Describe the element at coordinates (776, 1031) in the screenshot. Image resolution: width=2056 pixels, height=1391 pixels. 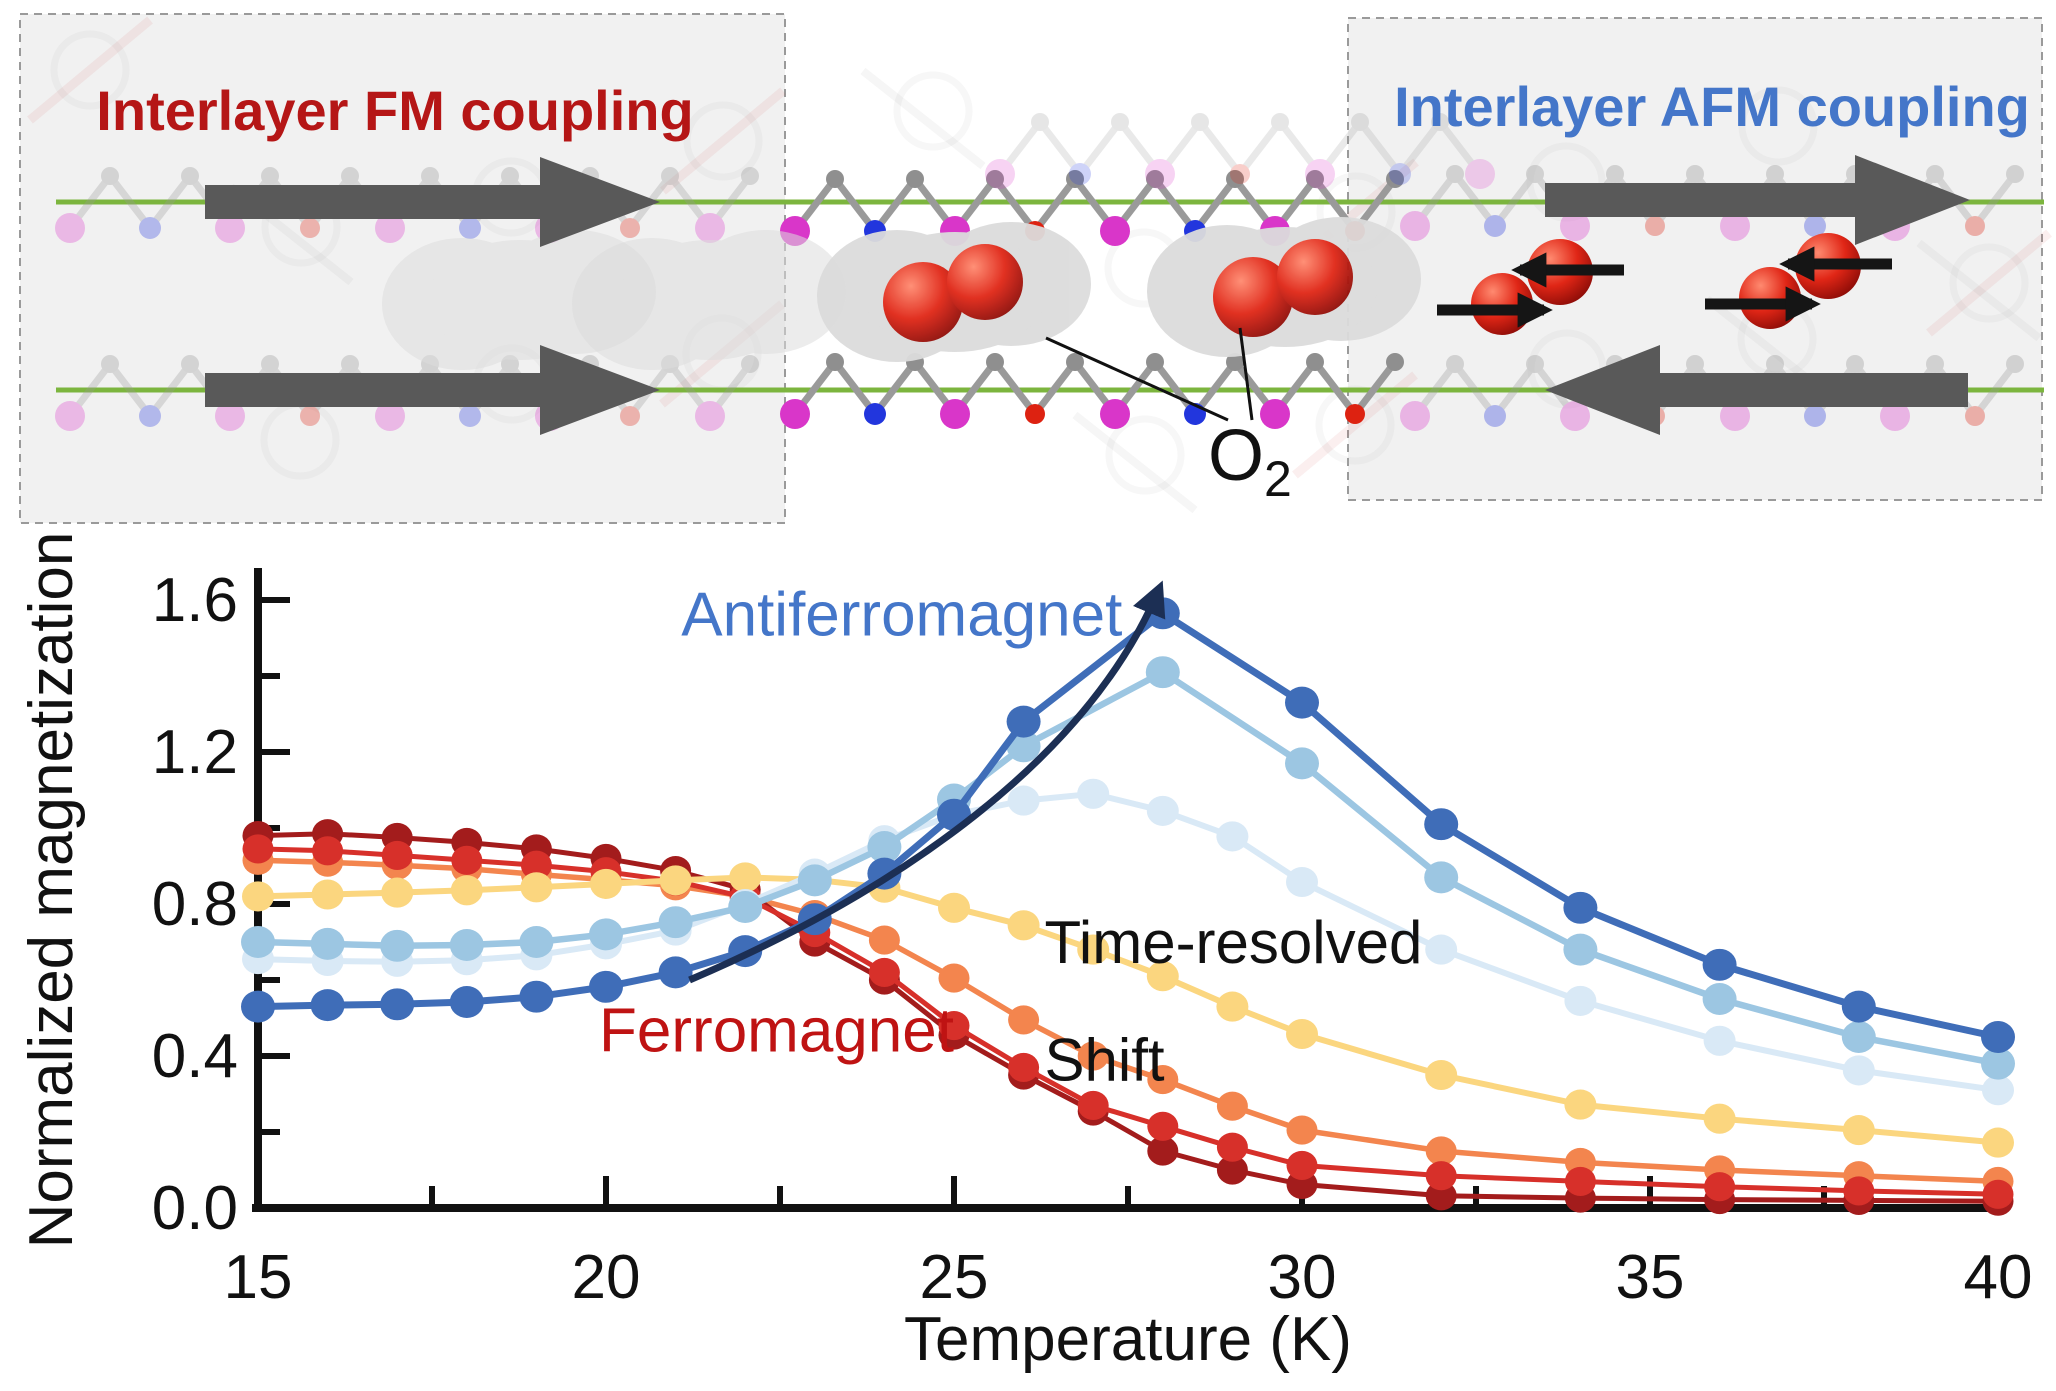
I see `ferromagnet-label: Ferromagnet` at that location.